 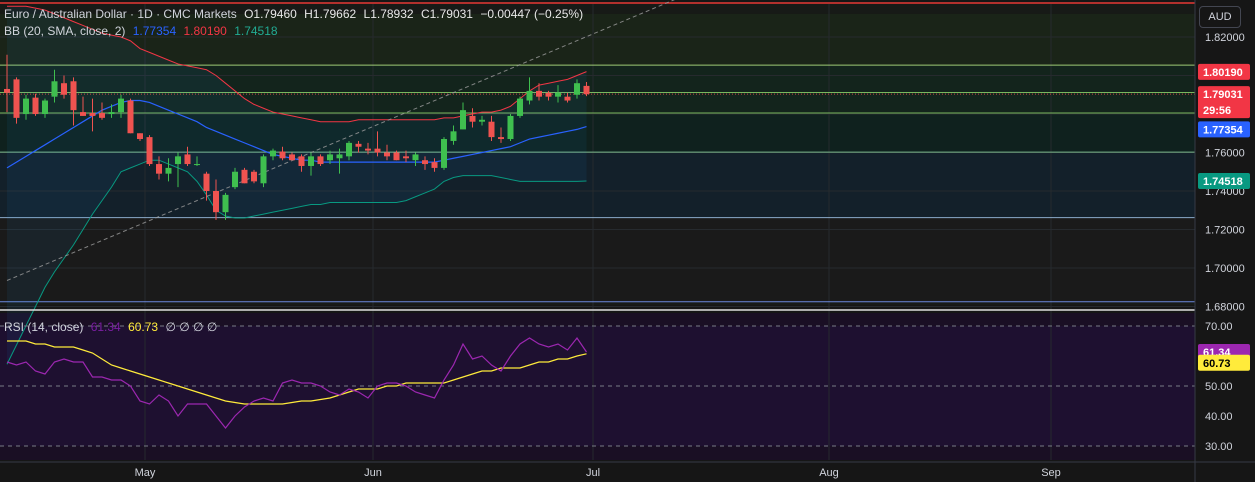 What do you see at coordinates (532, 14) in the screenshot?
I see `change-value: −0.00447 (−0.25%)` at bounding box center [532, 14].